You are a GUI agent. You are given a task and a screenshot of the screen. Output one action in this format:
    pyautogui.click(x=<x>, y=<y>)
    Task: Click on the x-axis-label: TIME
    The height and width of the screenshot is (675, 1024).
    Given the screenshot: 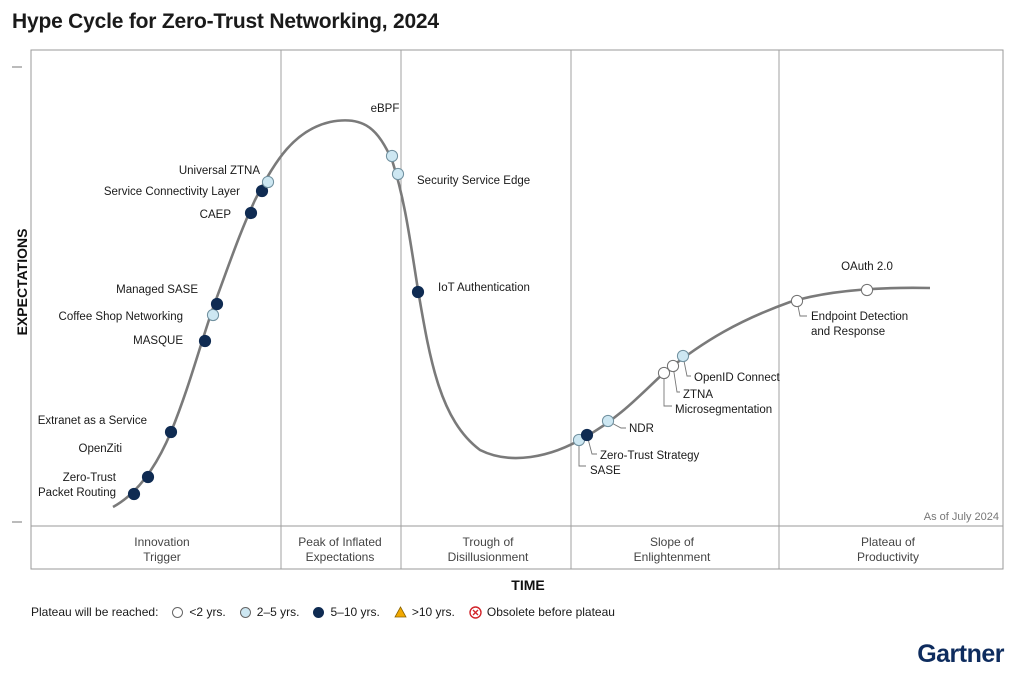 What is the action you would take?
    pyautogui.click(x=527, y=585)
    